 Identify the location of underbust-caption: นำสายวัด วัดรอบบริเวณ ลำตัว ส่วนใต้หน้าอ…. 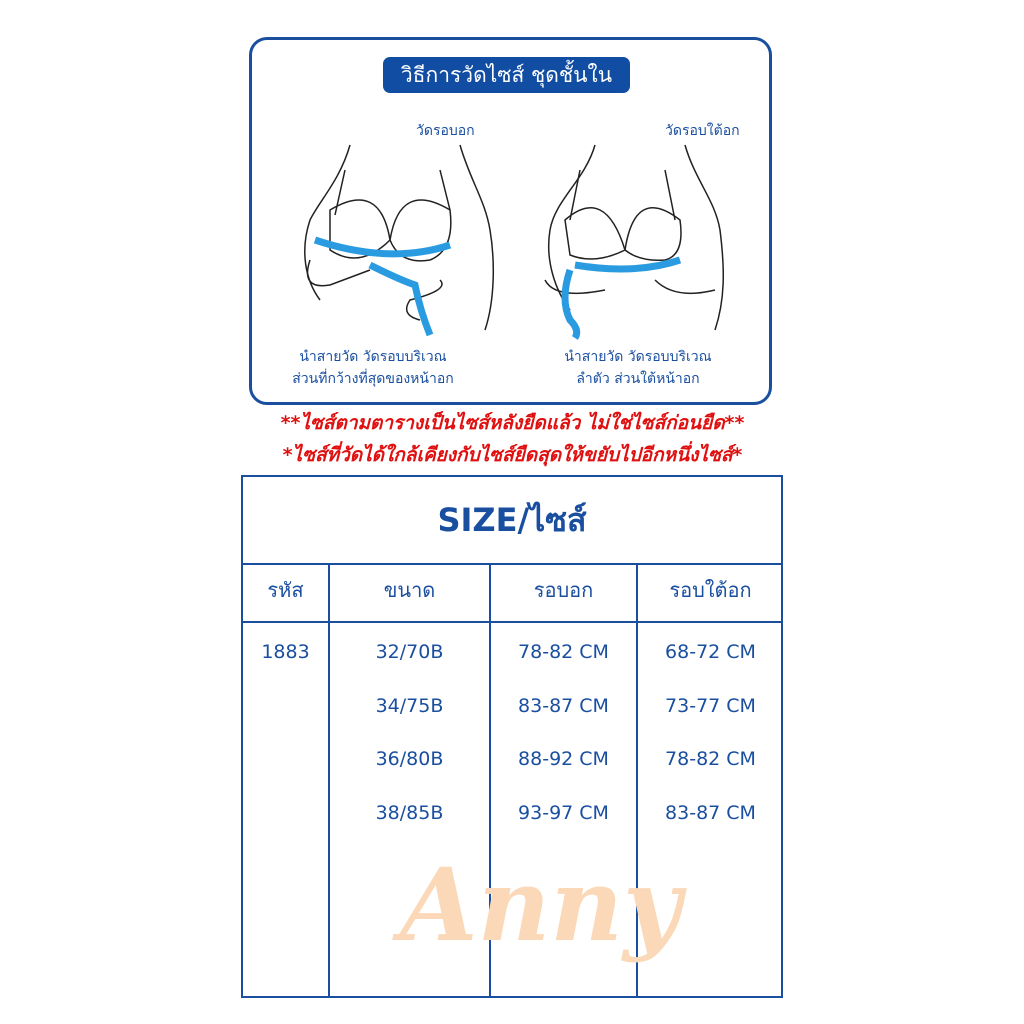
(638, 368).